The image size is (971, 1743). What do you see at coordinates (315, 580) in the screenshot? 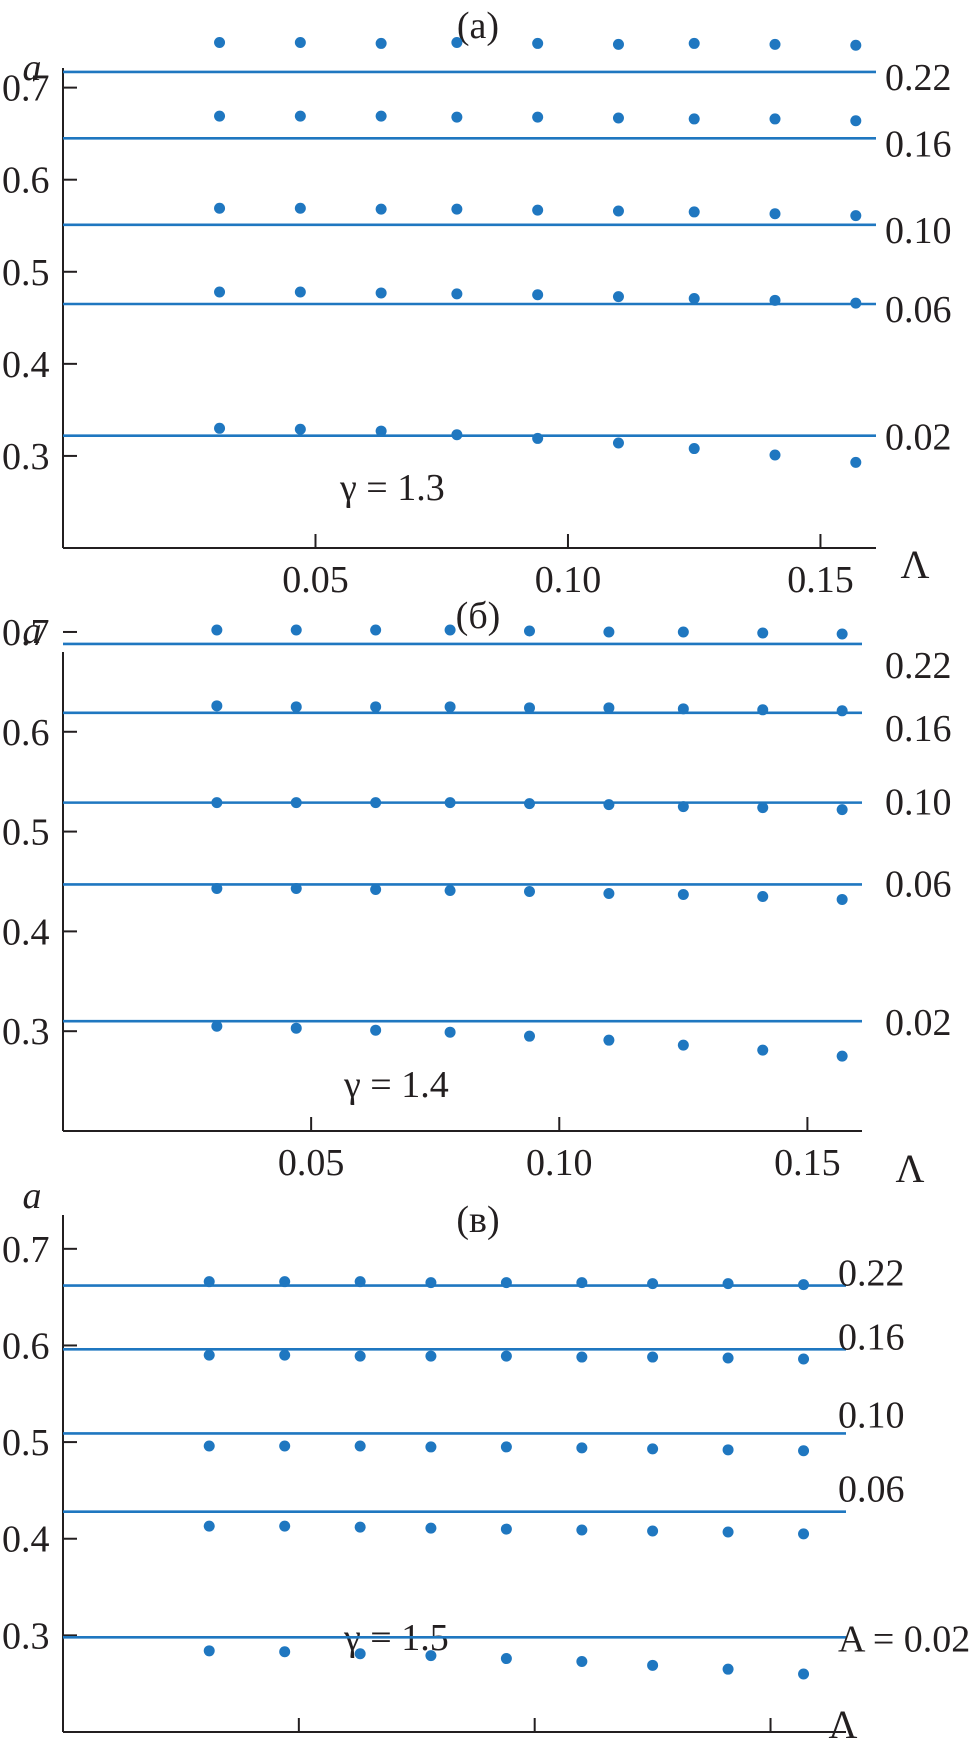
I see `x-tick-label: 0.05` at bounding box center [315, 580].